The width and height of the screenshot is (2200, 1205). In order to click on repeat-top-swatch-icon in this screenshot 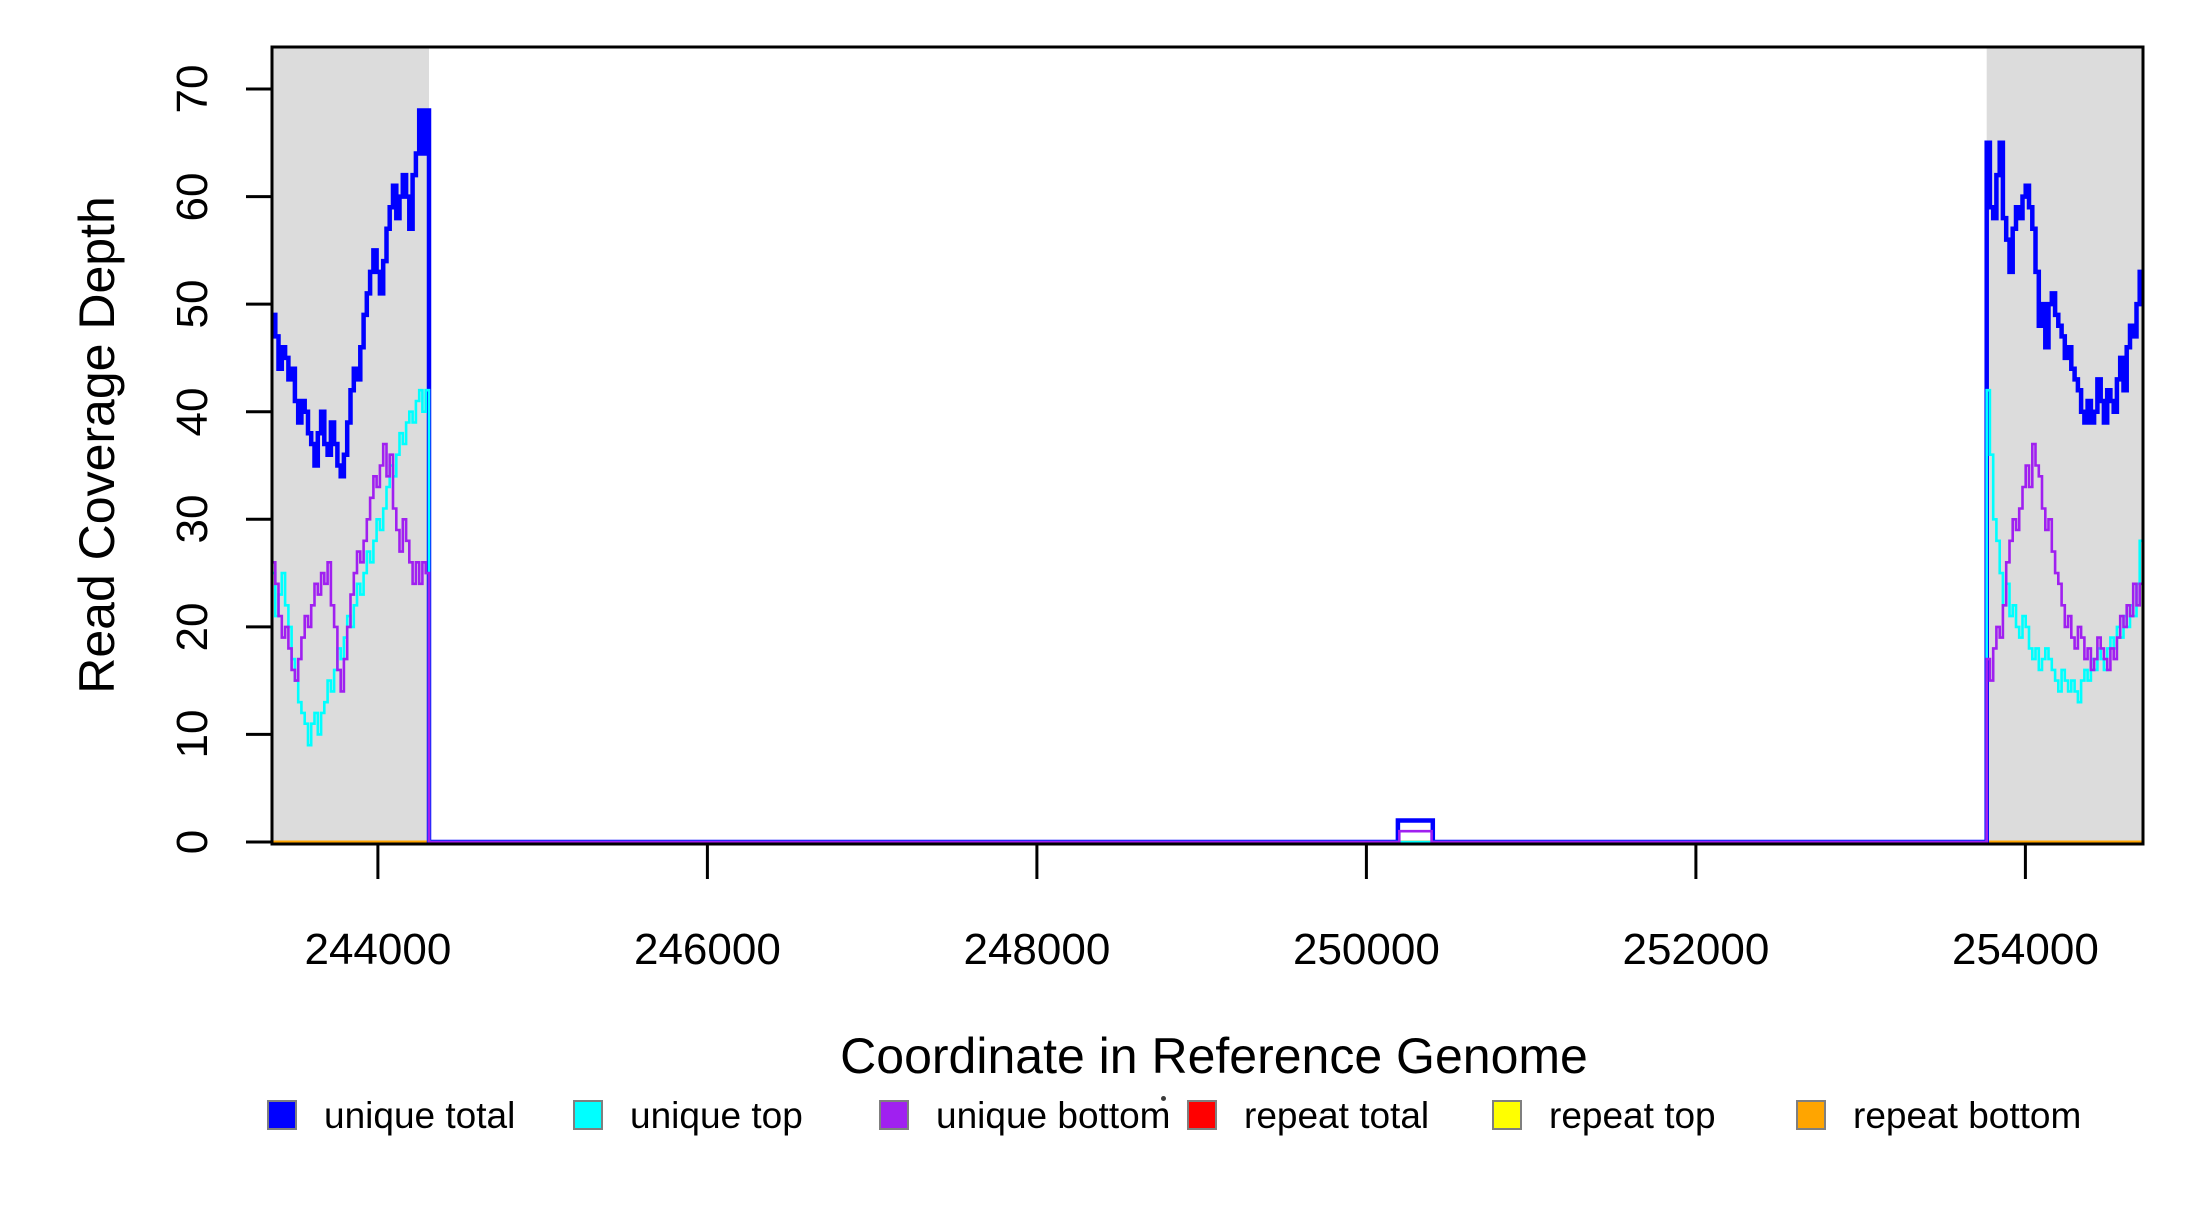, I will do `click(1507, 1115)`.